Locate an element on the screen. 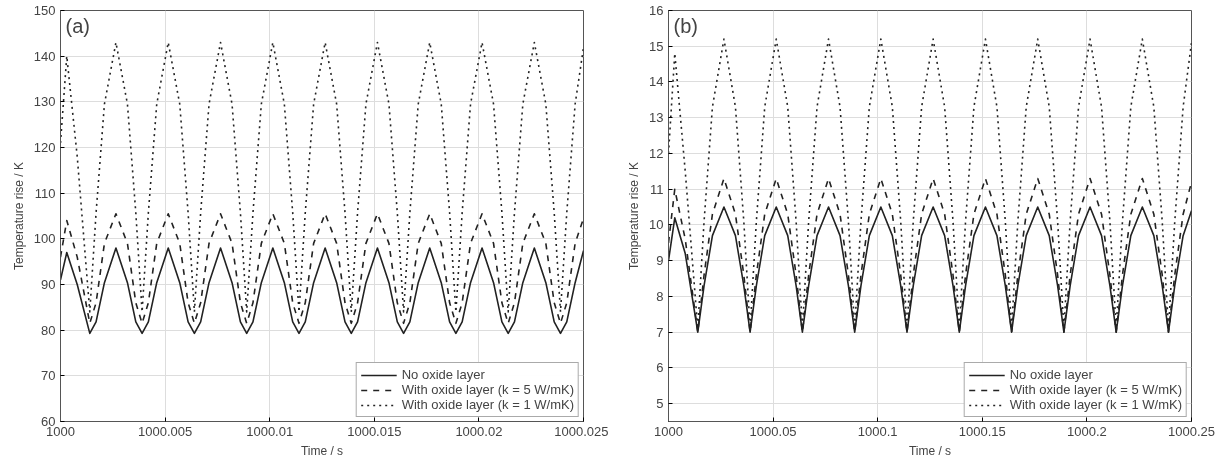  x-tick-label: 1000.015 is located at coordinates (374, 431).